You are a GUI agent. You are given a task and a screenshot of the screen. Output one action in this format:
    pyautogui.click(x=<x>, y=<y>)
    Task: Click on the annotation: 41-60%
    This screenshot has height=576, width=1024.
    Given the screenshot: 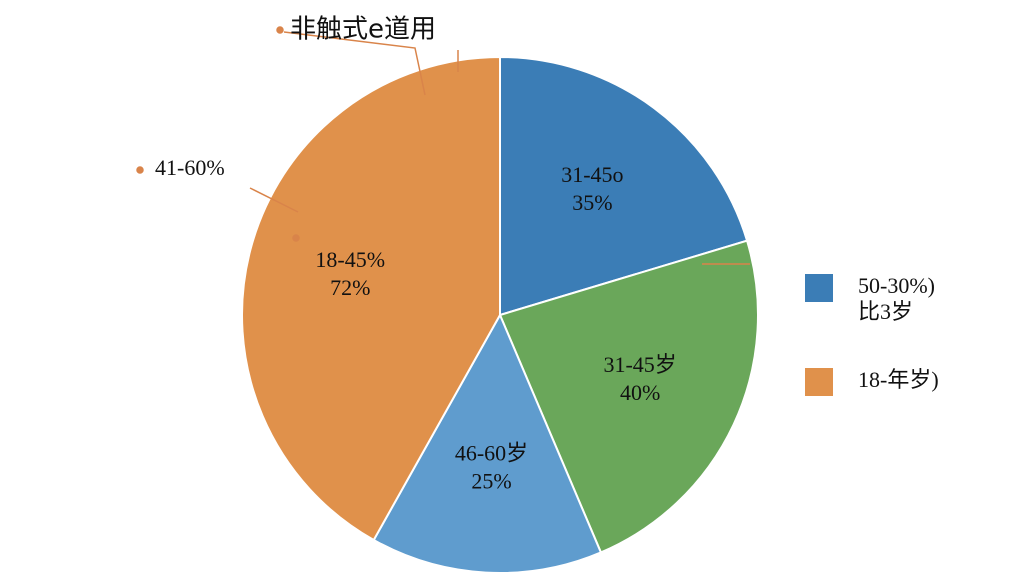 What is the action you would take?
    pyautogui.click(x=190, y=167)
    